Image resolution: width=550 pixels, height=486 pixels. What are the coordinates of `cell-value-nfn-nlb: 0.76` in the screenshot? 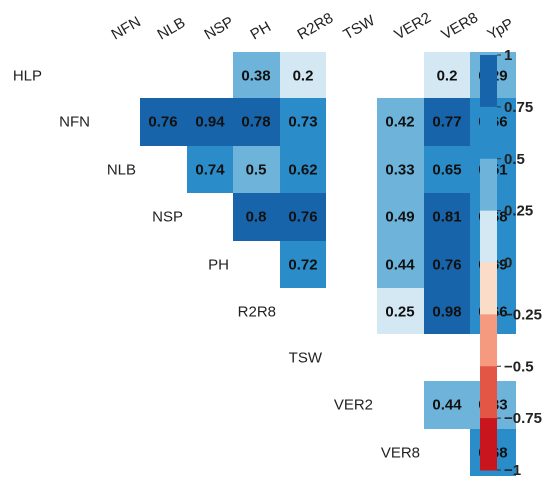 It's located at (162, 122).